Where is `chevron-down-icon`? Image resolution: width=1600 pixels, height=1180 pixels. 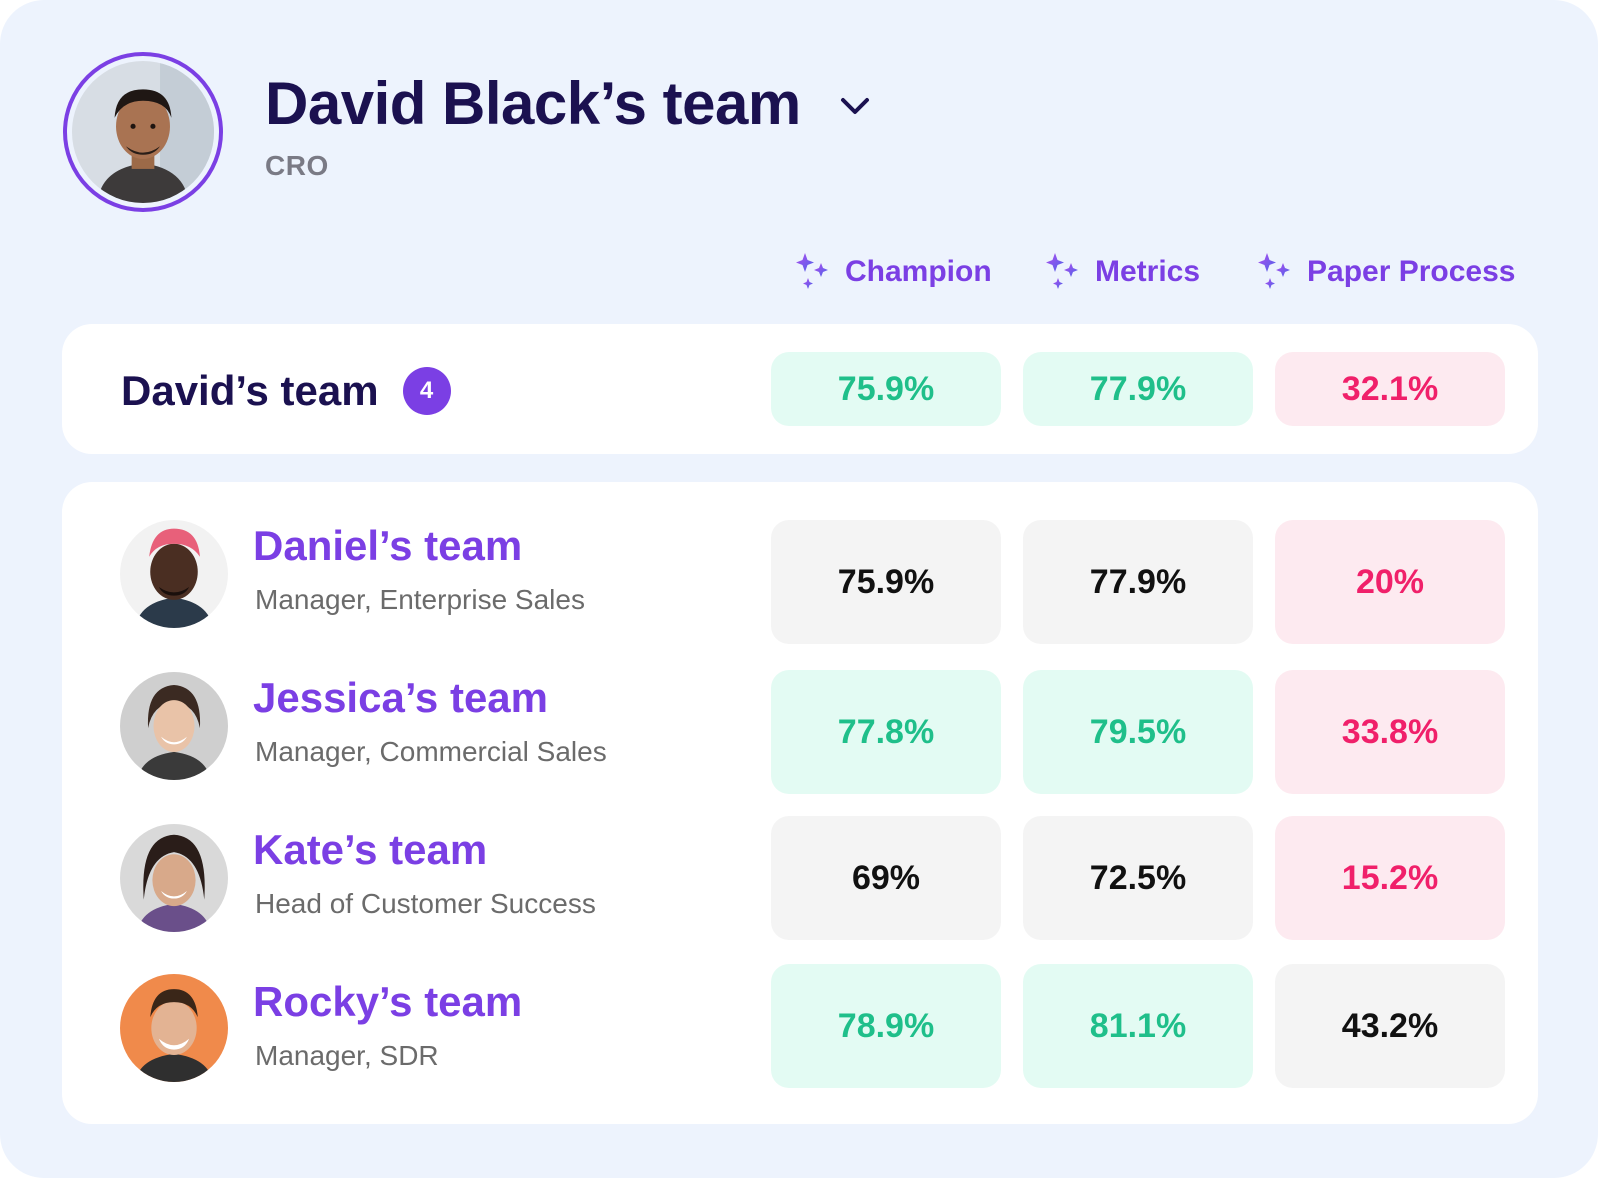
chevron-down-icon is located at coordinates (855, 107).